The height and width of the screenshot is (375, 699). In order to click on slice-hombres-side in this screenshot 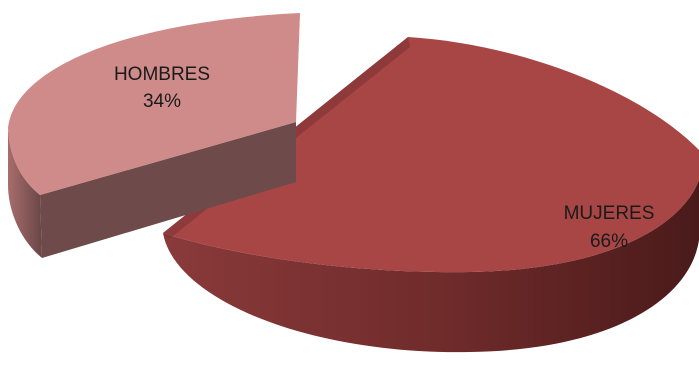, I will do `click(25, 193)`.